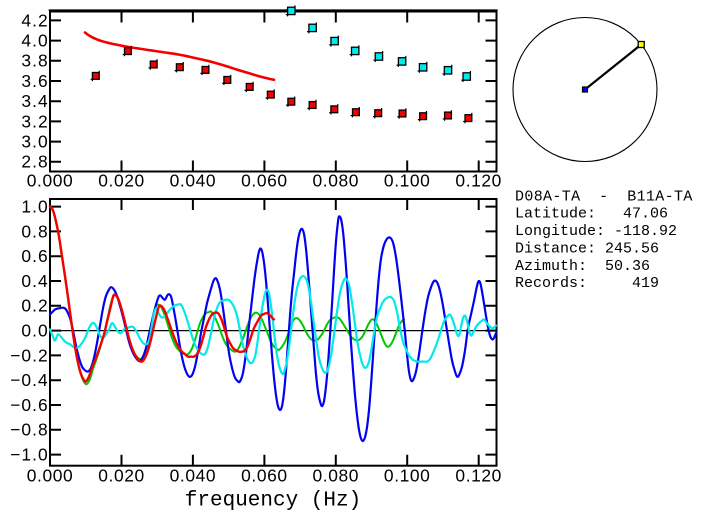  Describe the element at coordinates (273, 501) in the screenshot. I see `svg-text: frequency (Hz)` at that location.